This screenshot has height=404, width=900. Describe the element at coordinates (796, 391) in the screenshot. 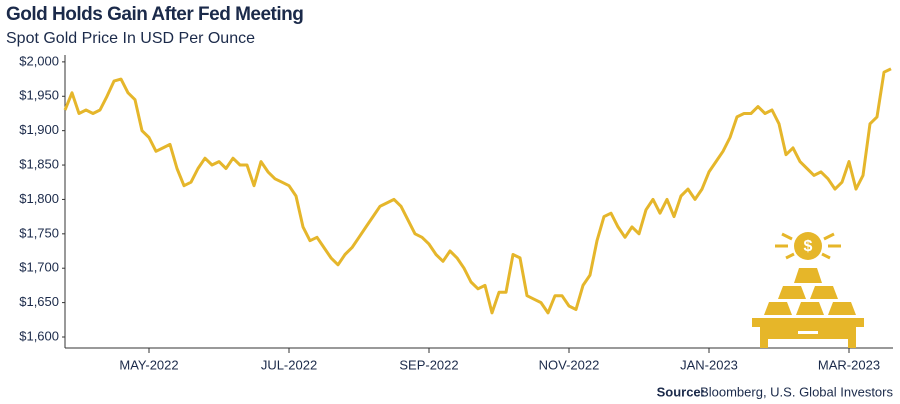

I see `source: Bloomberg, U.S. Global Investors` at that location.